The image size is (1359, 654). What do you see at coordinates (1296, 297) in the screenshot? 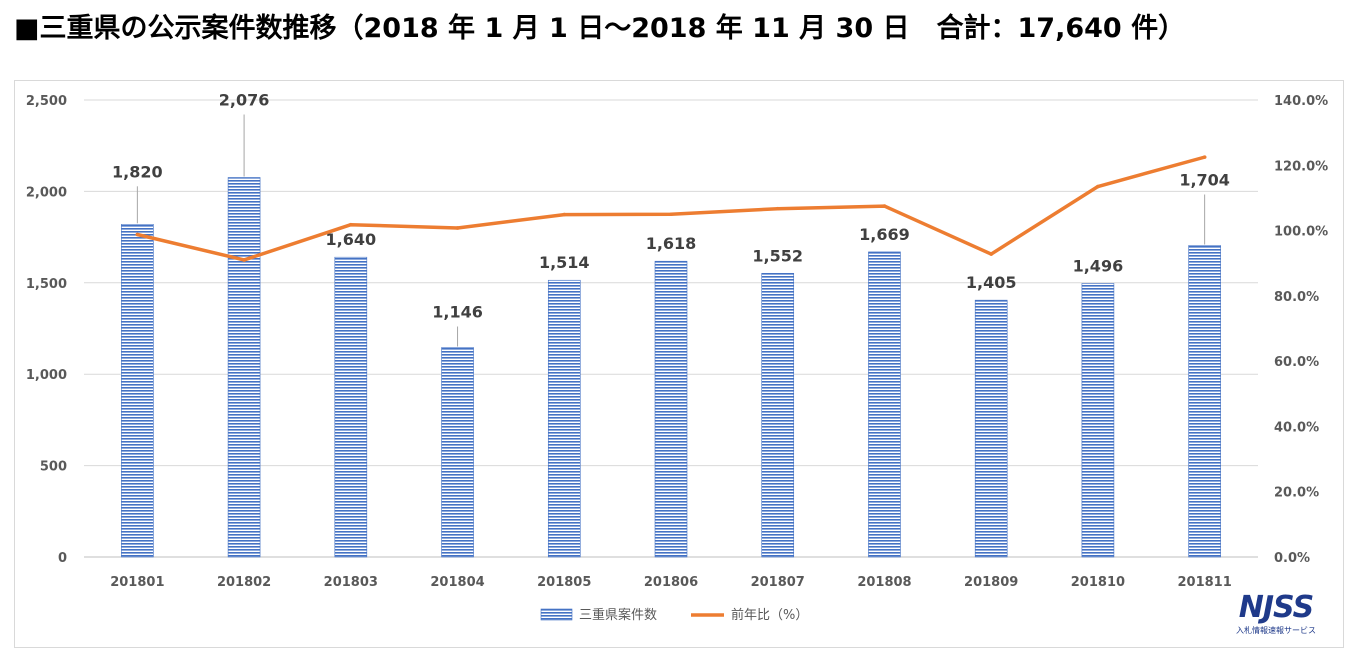
I see `y-right-tick-label: 80.0%` at bounding box center [1296, 297].